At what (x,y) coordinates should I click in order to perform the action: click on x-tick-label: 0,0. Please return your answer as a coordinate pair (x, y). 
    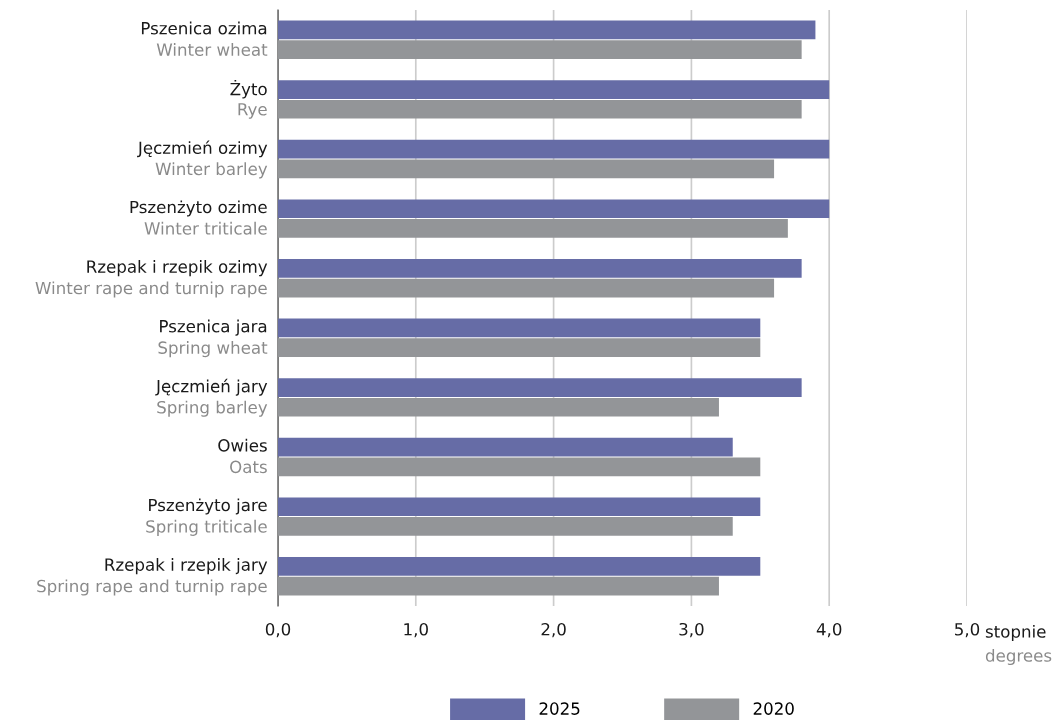
    Looking at the image, I should click on (278, 630).